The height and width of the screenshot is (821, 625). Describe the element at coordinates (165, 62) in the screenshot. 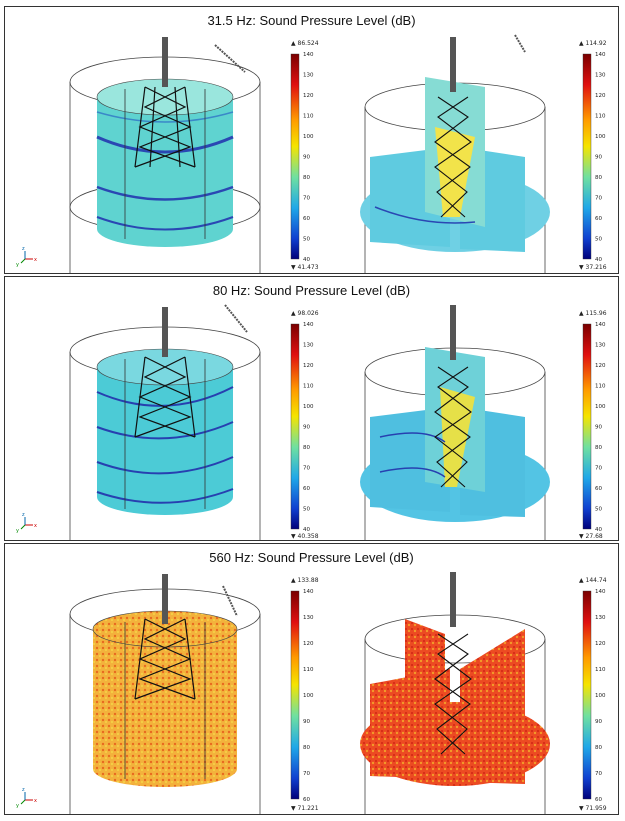

I see `mast` at that location.